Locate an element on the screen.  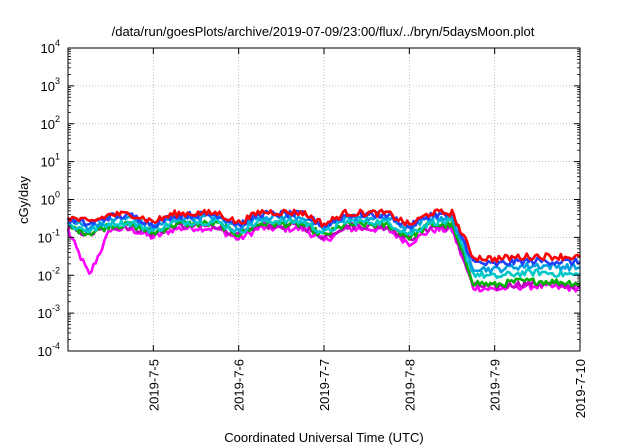
x-tick-label: 2019-7-9 is located at coordinates (495, 385).